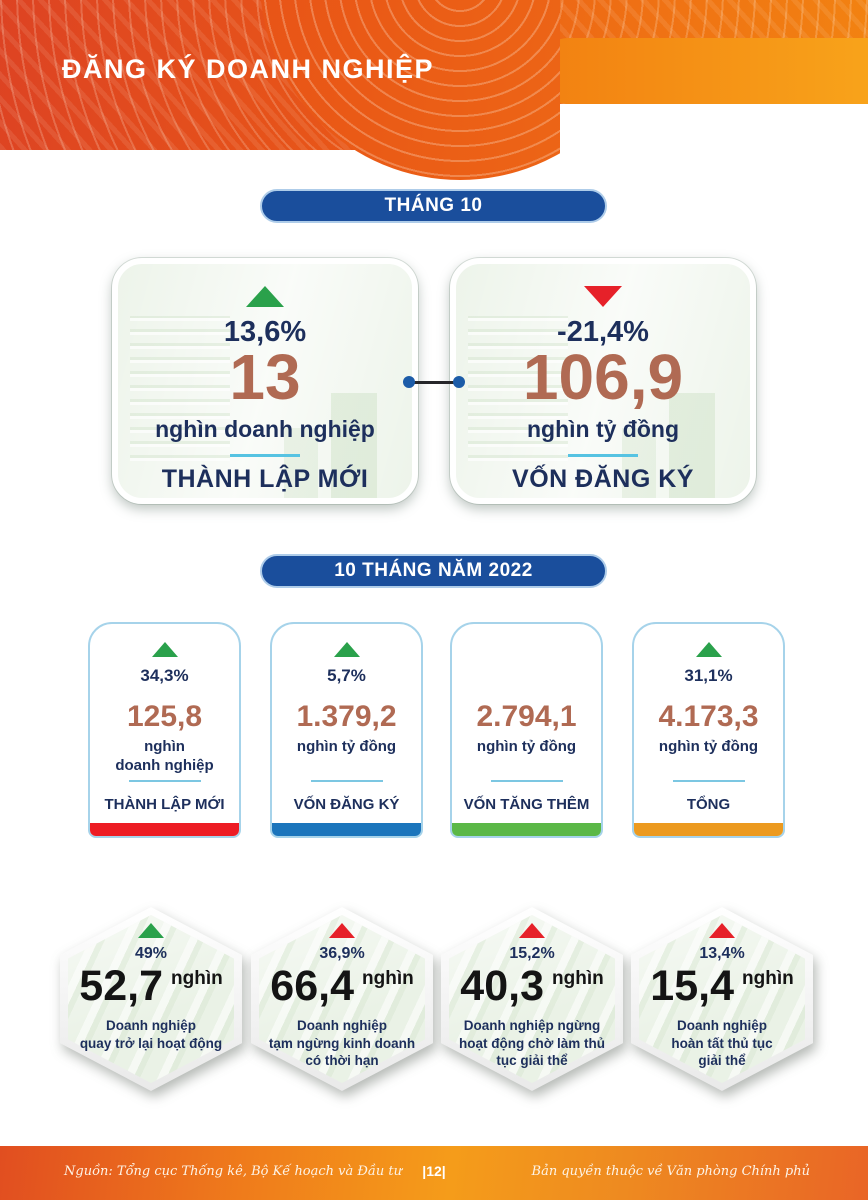 The height and width of the screenshot is (1200, 868). I want to click on change-percent: 34,3%, so click(164, 675).